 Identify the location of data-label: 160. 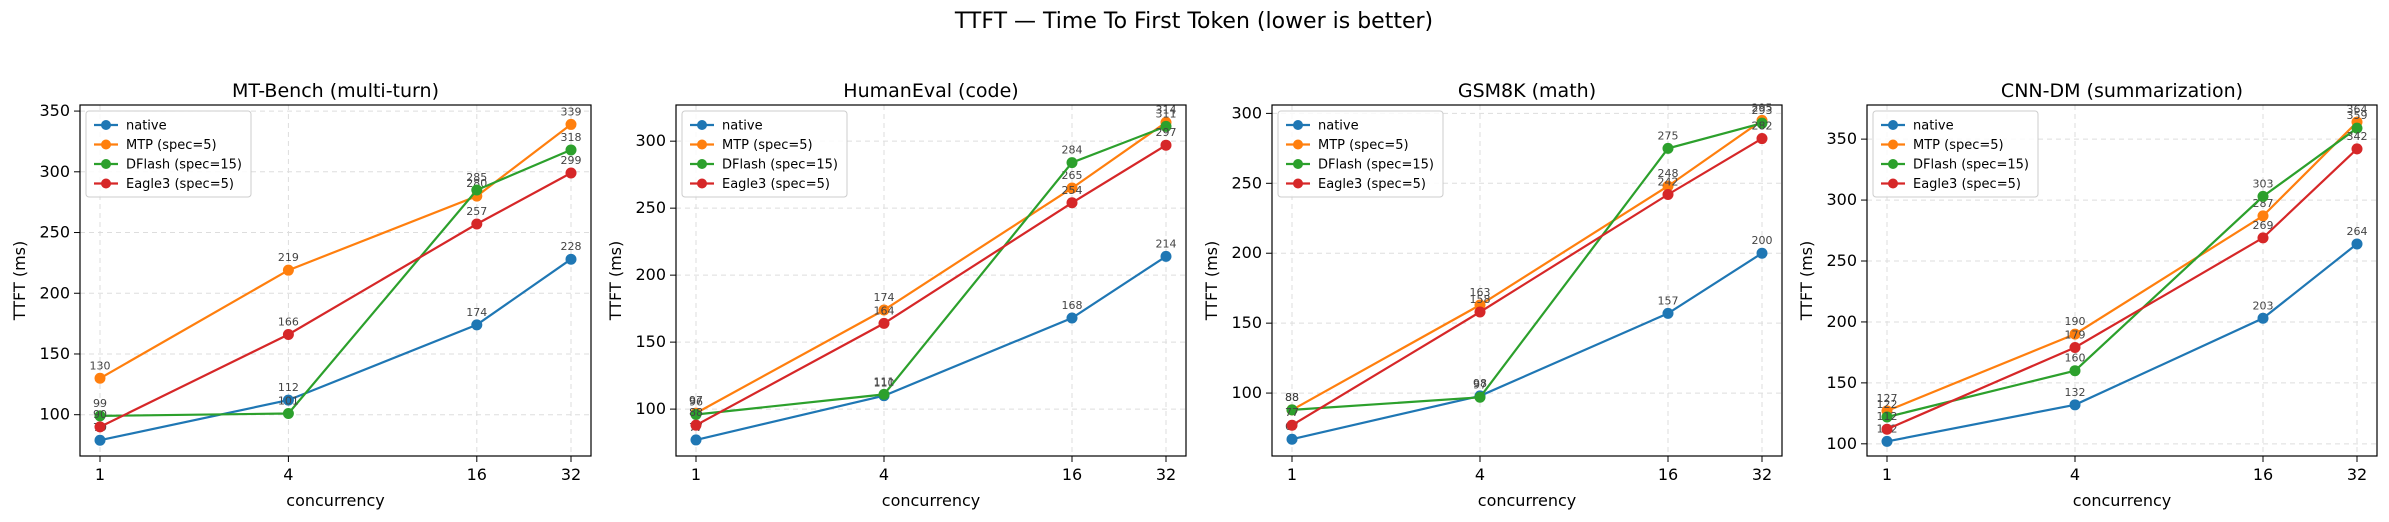
(2075, 358).